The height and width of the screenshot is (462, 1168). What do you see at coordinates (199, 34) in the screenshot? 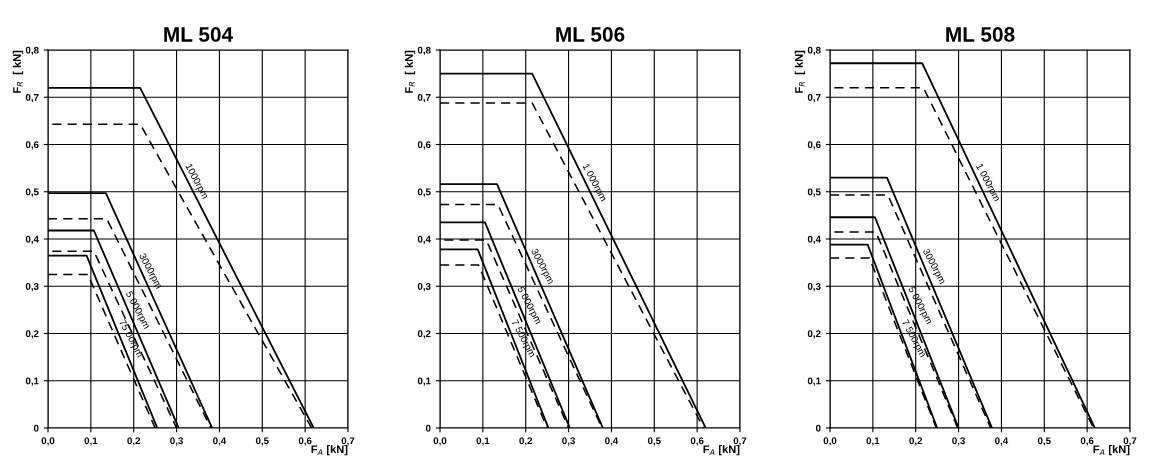
I see `chart-title: ML 504` at bounding box center [199, 34].